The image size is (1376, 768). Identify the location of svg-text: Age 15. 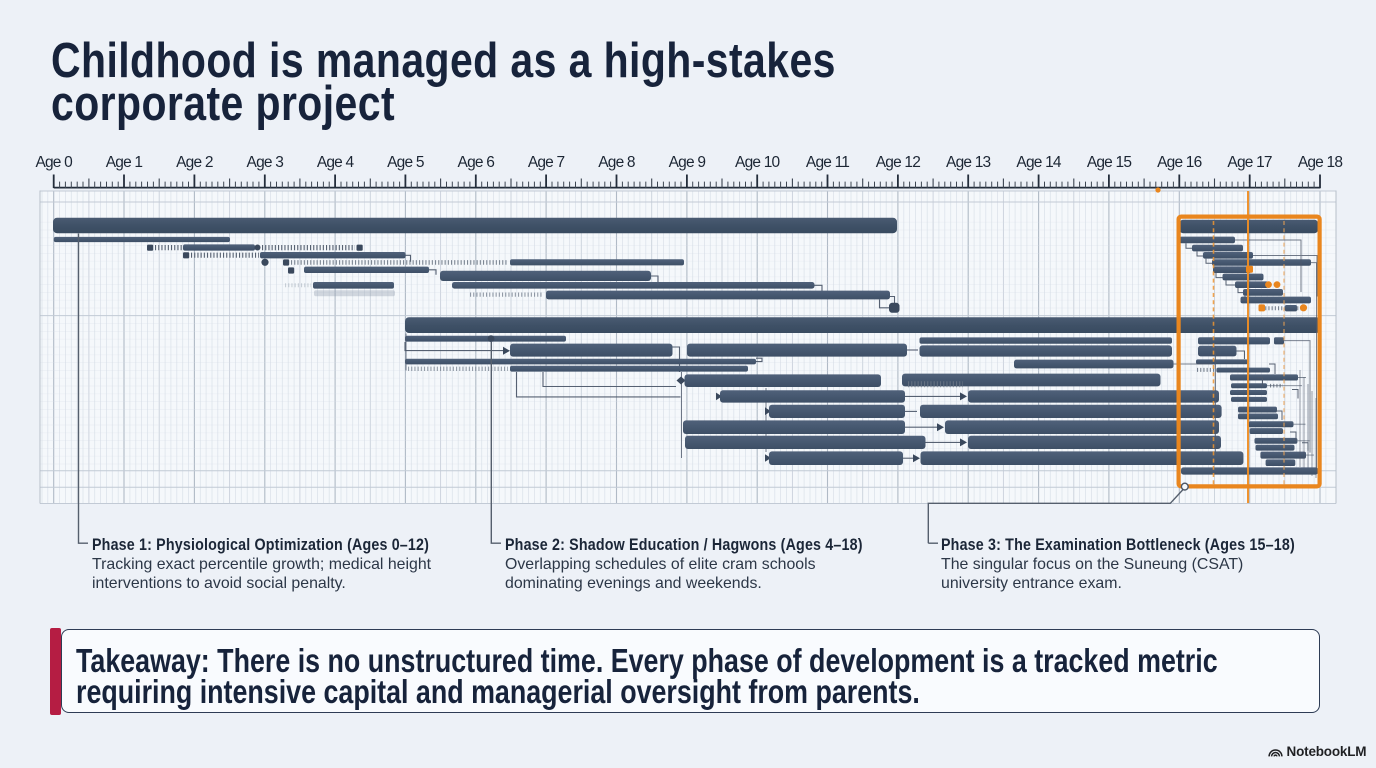
(1109, 162).